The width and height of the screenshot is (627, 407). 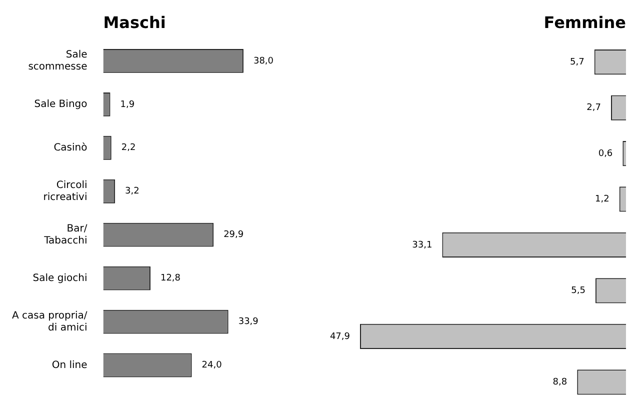 What do you see at coordinates (60, 278) in the screenshot?
I see `y-tick-label: Sale giochi` at bounding box center [60, 278].